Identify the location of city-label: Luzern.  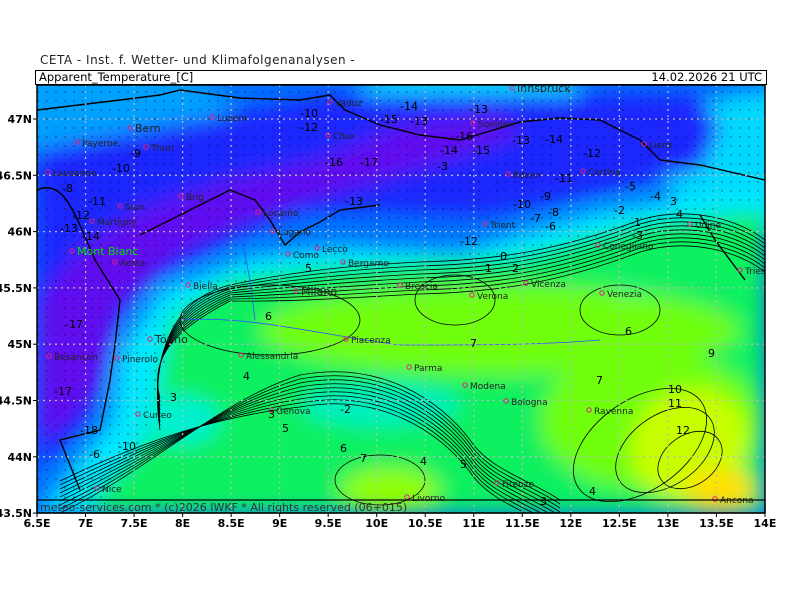
(232, 119).